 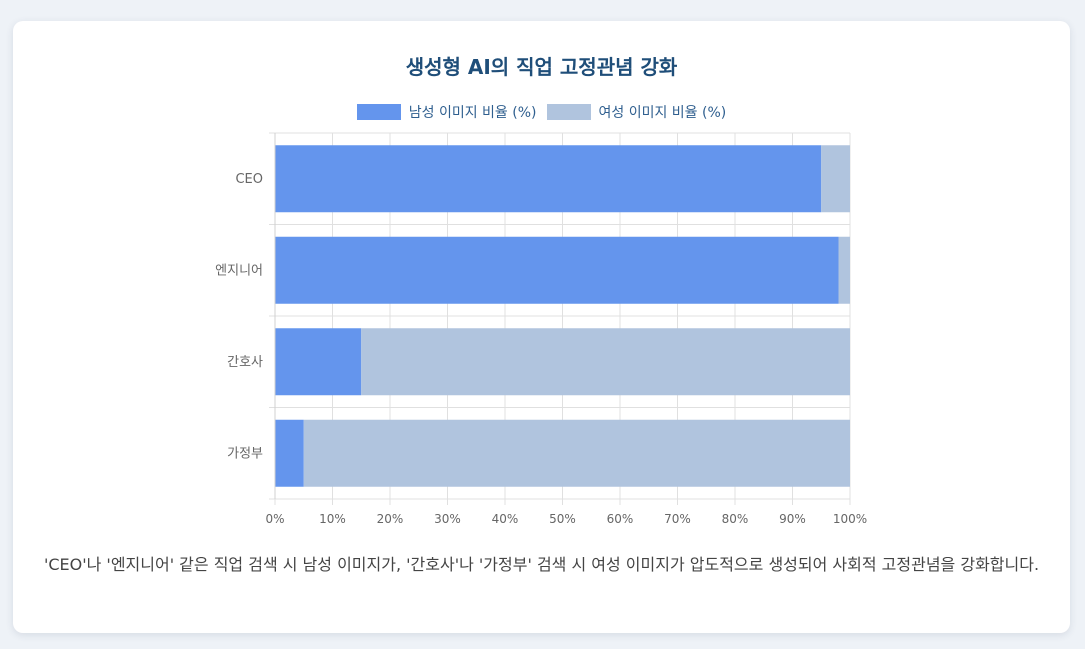 What do you see at coordinates (677, 519) in the screenshot?
I see `x-tick-label: 70%` at bounding box center [677, 519].